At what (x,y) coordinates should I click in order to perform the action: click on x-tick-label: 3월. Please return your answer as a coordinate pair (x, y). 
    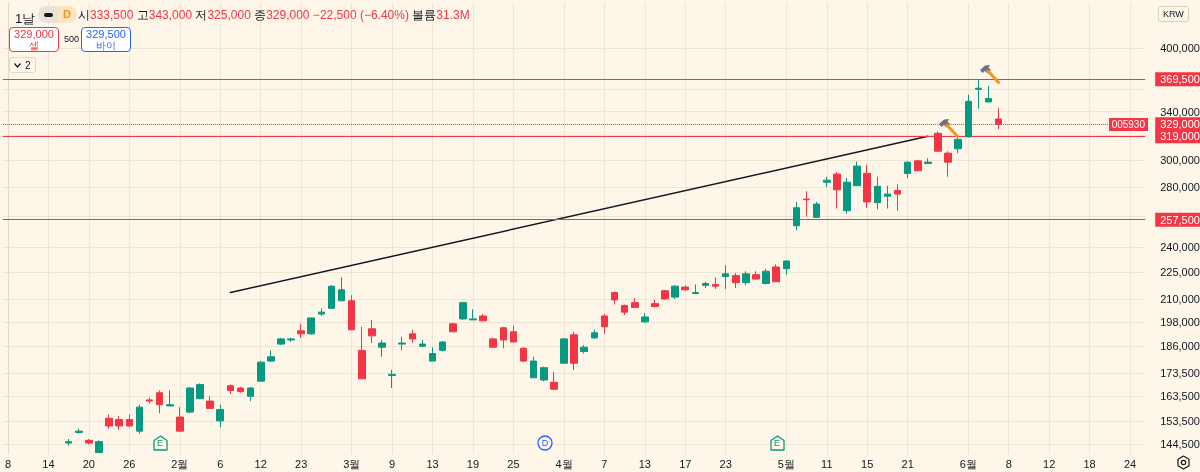
    Looking at the image, I should click on (352, 464).